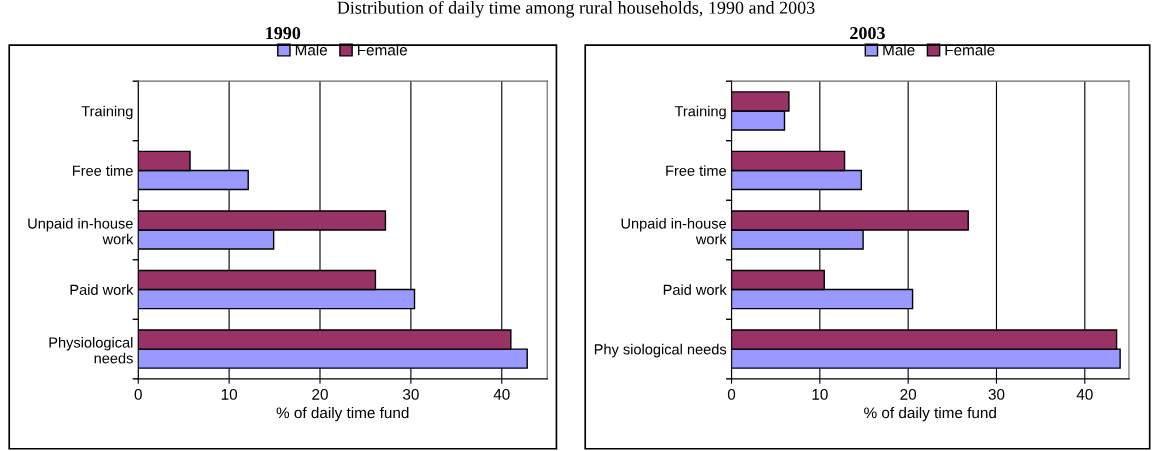  I want to click on chart-title: 1990, so click(283, 33).